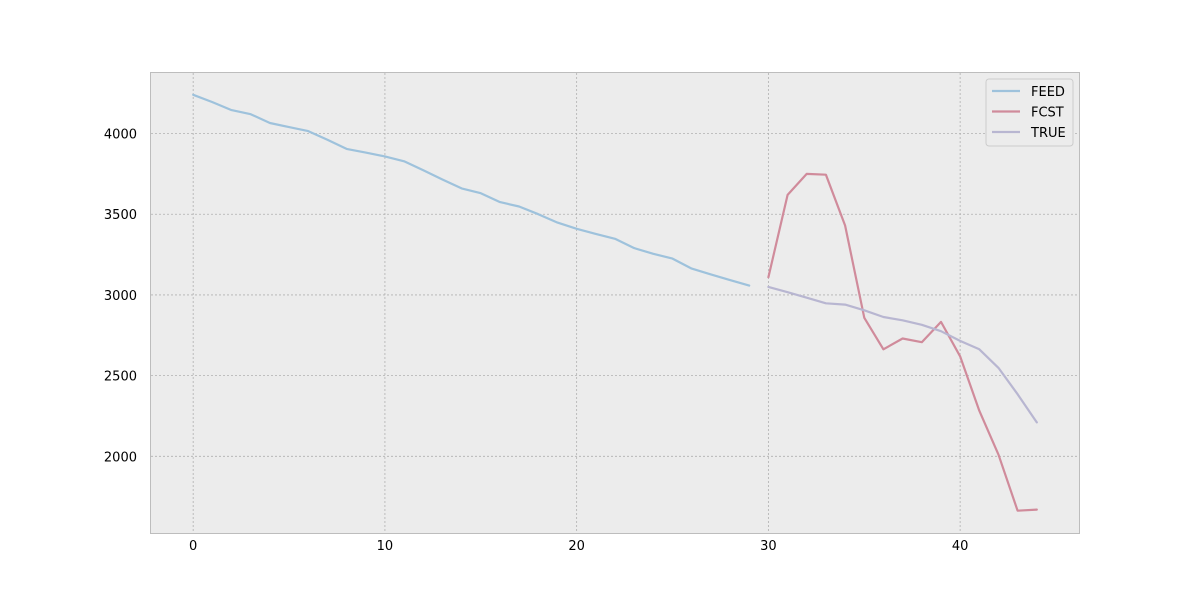 This screenshot has width=1200, height=600. Describe the element at coordinates (120, 215) in the screenshot. I see `y-tick-label: 3500` at that location.